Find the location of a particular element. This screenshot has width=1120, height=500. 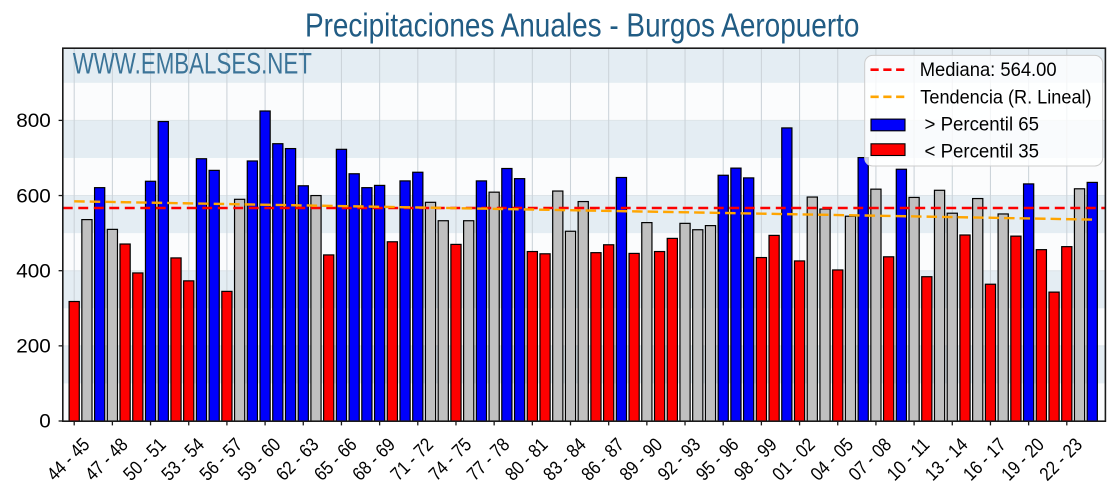

svg-text: 200 is located at coordinates (33, 347).